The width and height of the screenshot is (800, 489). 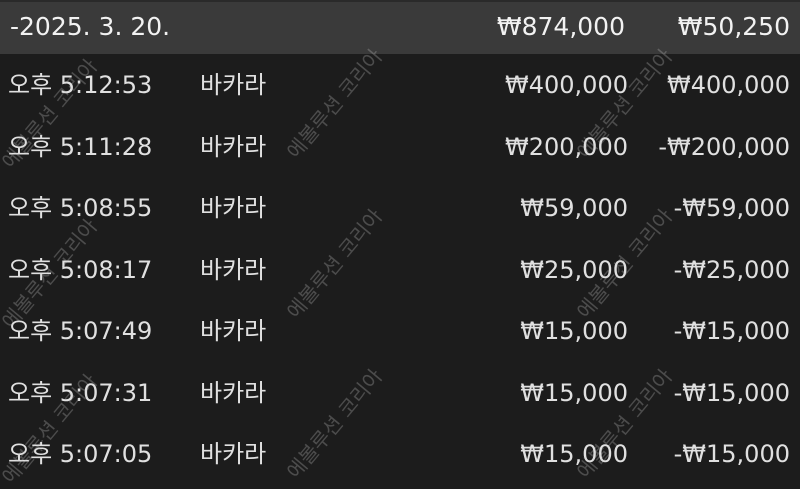 What do you see at coordinates (566, 85) in the screenshot?
I see `bet-amount: ₩400,000` at bounding box center [566, 85].